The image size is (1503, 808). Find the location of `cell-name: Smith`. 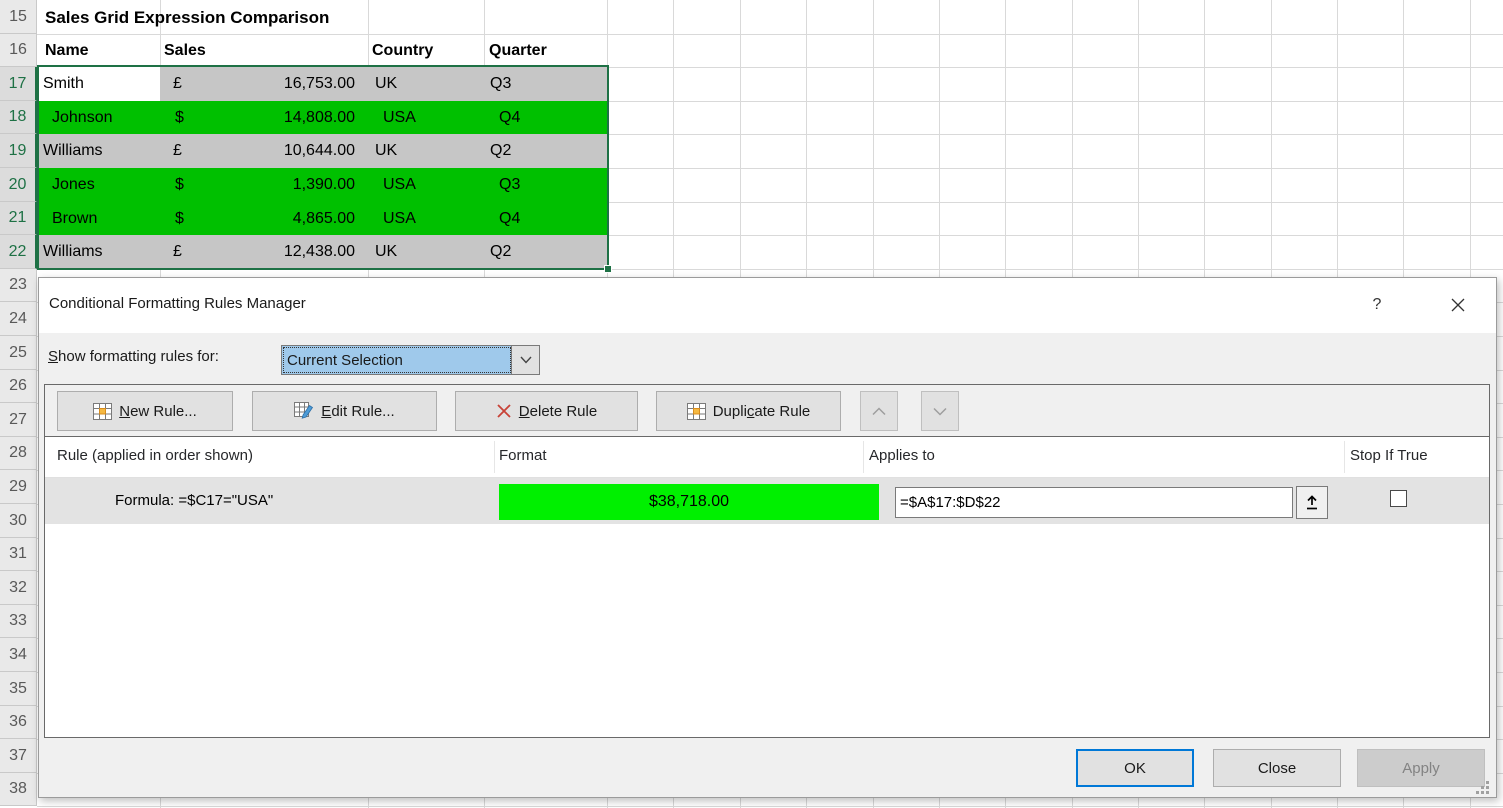

cell-name: Smith is located at coordinates (98, 84).